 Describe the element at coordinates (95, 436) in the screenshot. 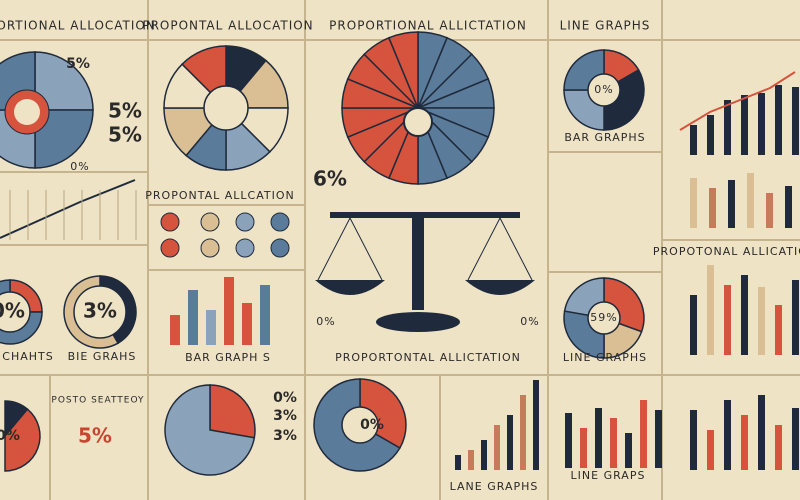

I see `note-value: 5%` at that location.